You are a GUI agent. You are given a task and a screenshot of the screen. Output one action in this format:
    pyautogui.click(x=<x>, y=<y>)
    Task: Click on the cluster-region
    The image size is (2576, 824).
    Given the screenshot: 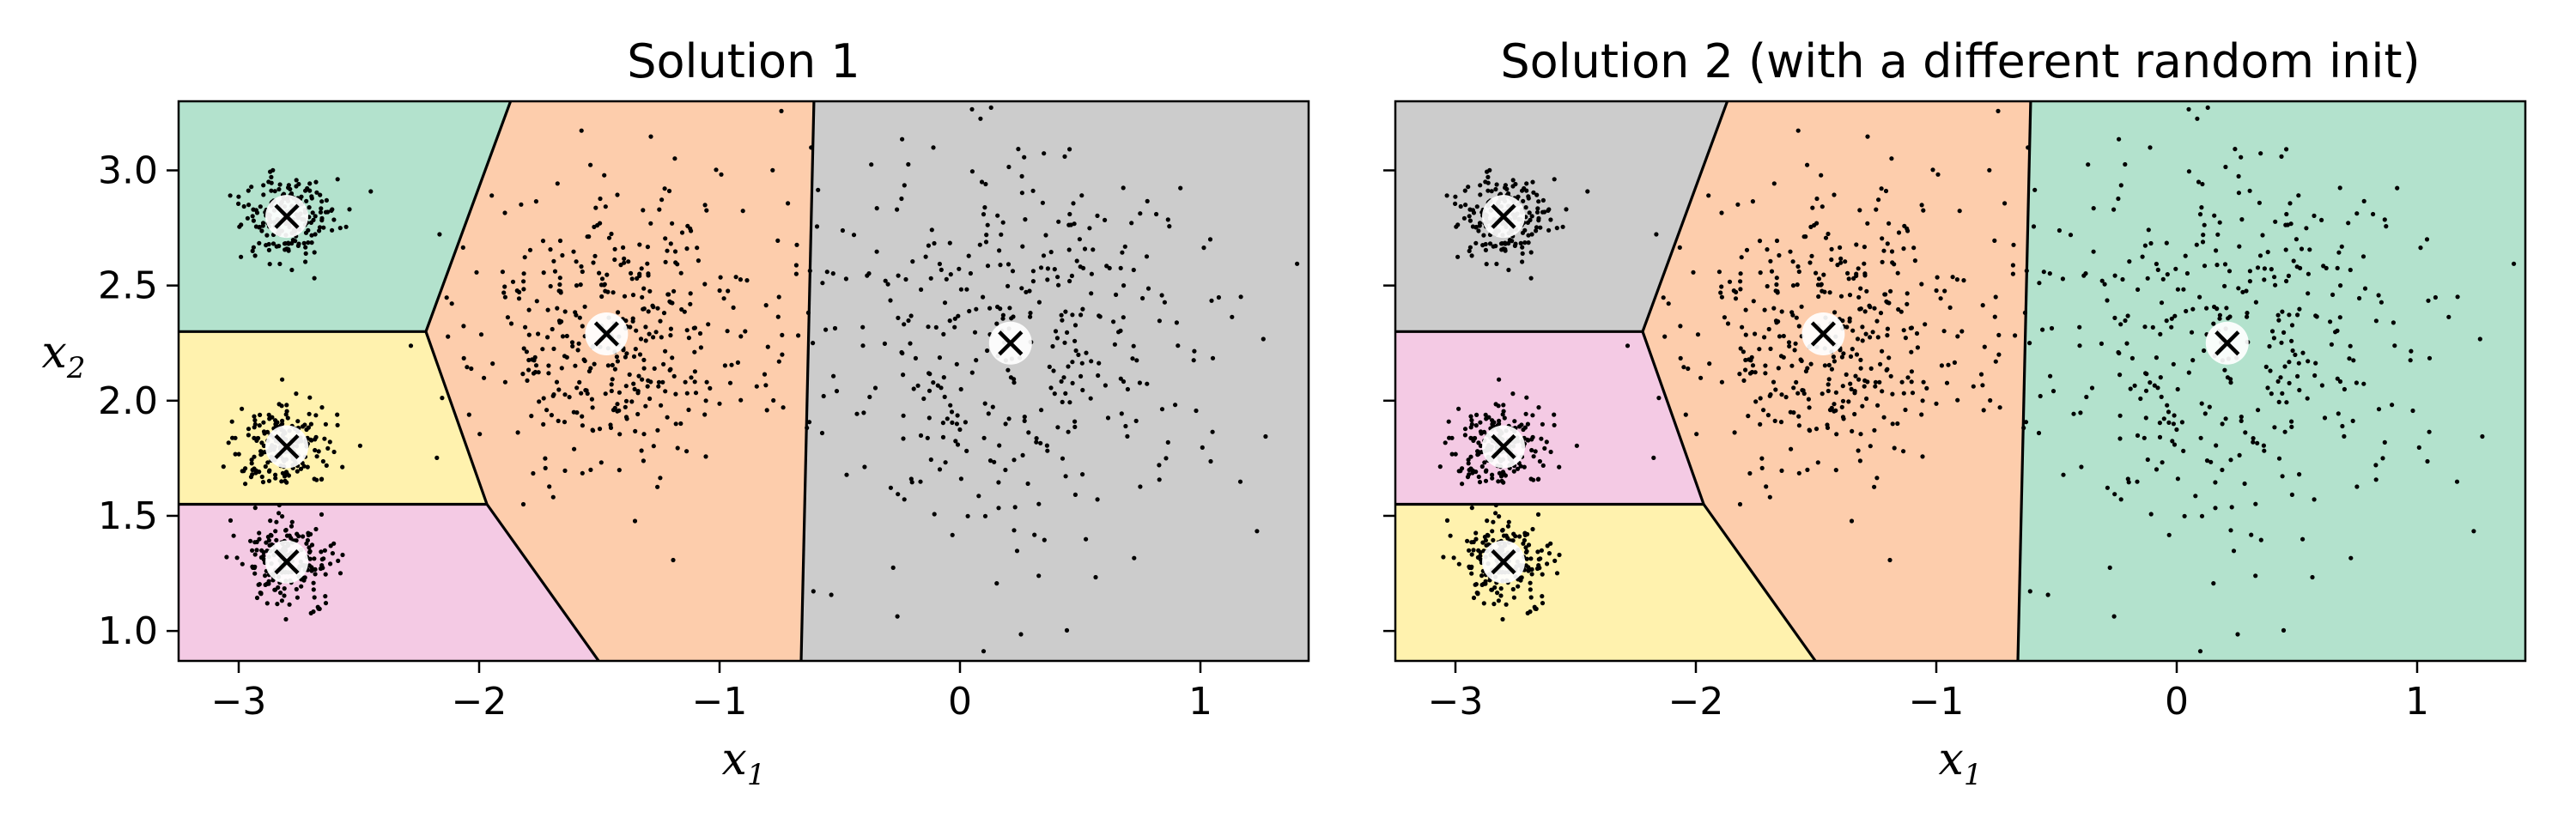 What is the action you would take?
    pyautogui.click(x=1054, y=381)
    